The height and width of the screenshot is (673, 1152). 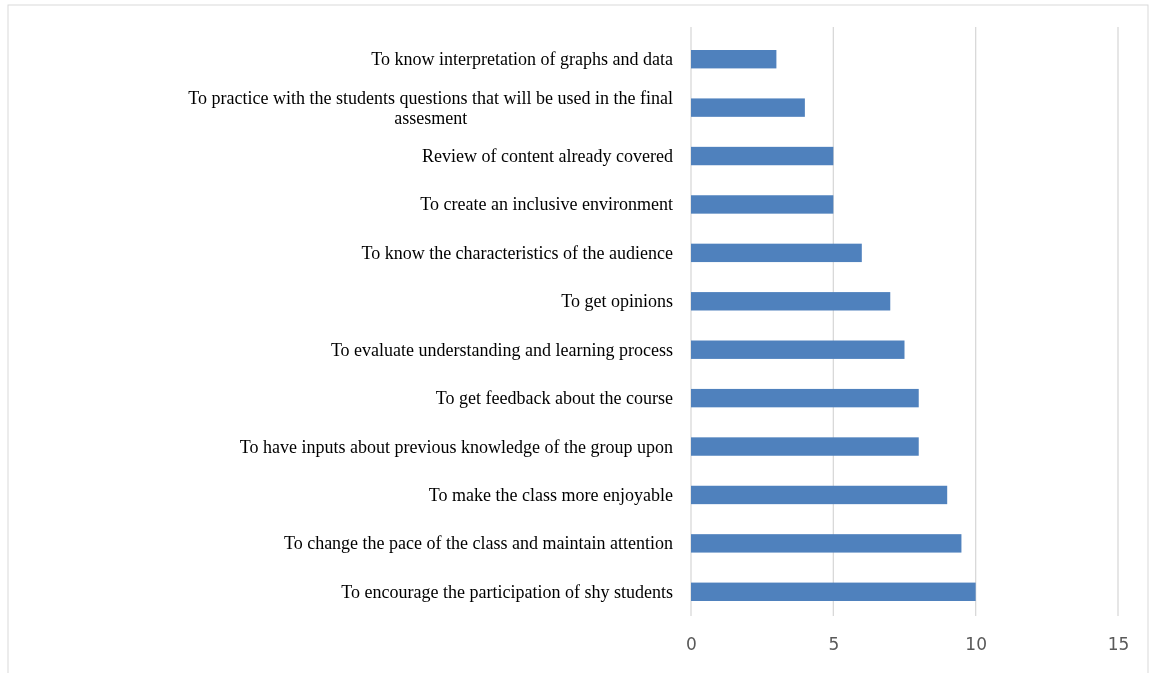 I want to click on x-tick-label: 0, so click(x=691, y=644).